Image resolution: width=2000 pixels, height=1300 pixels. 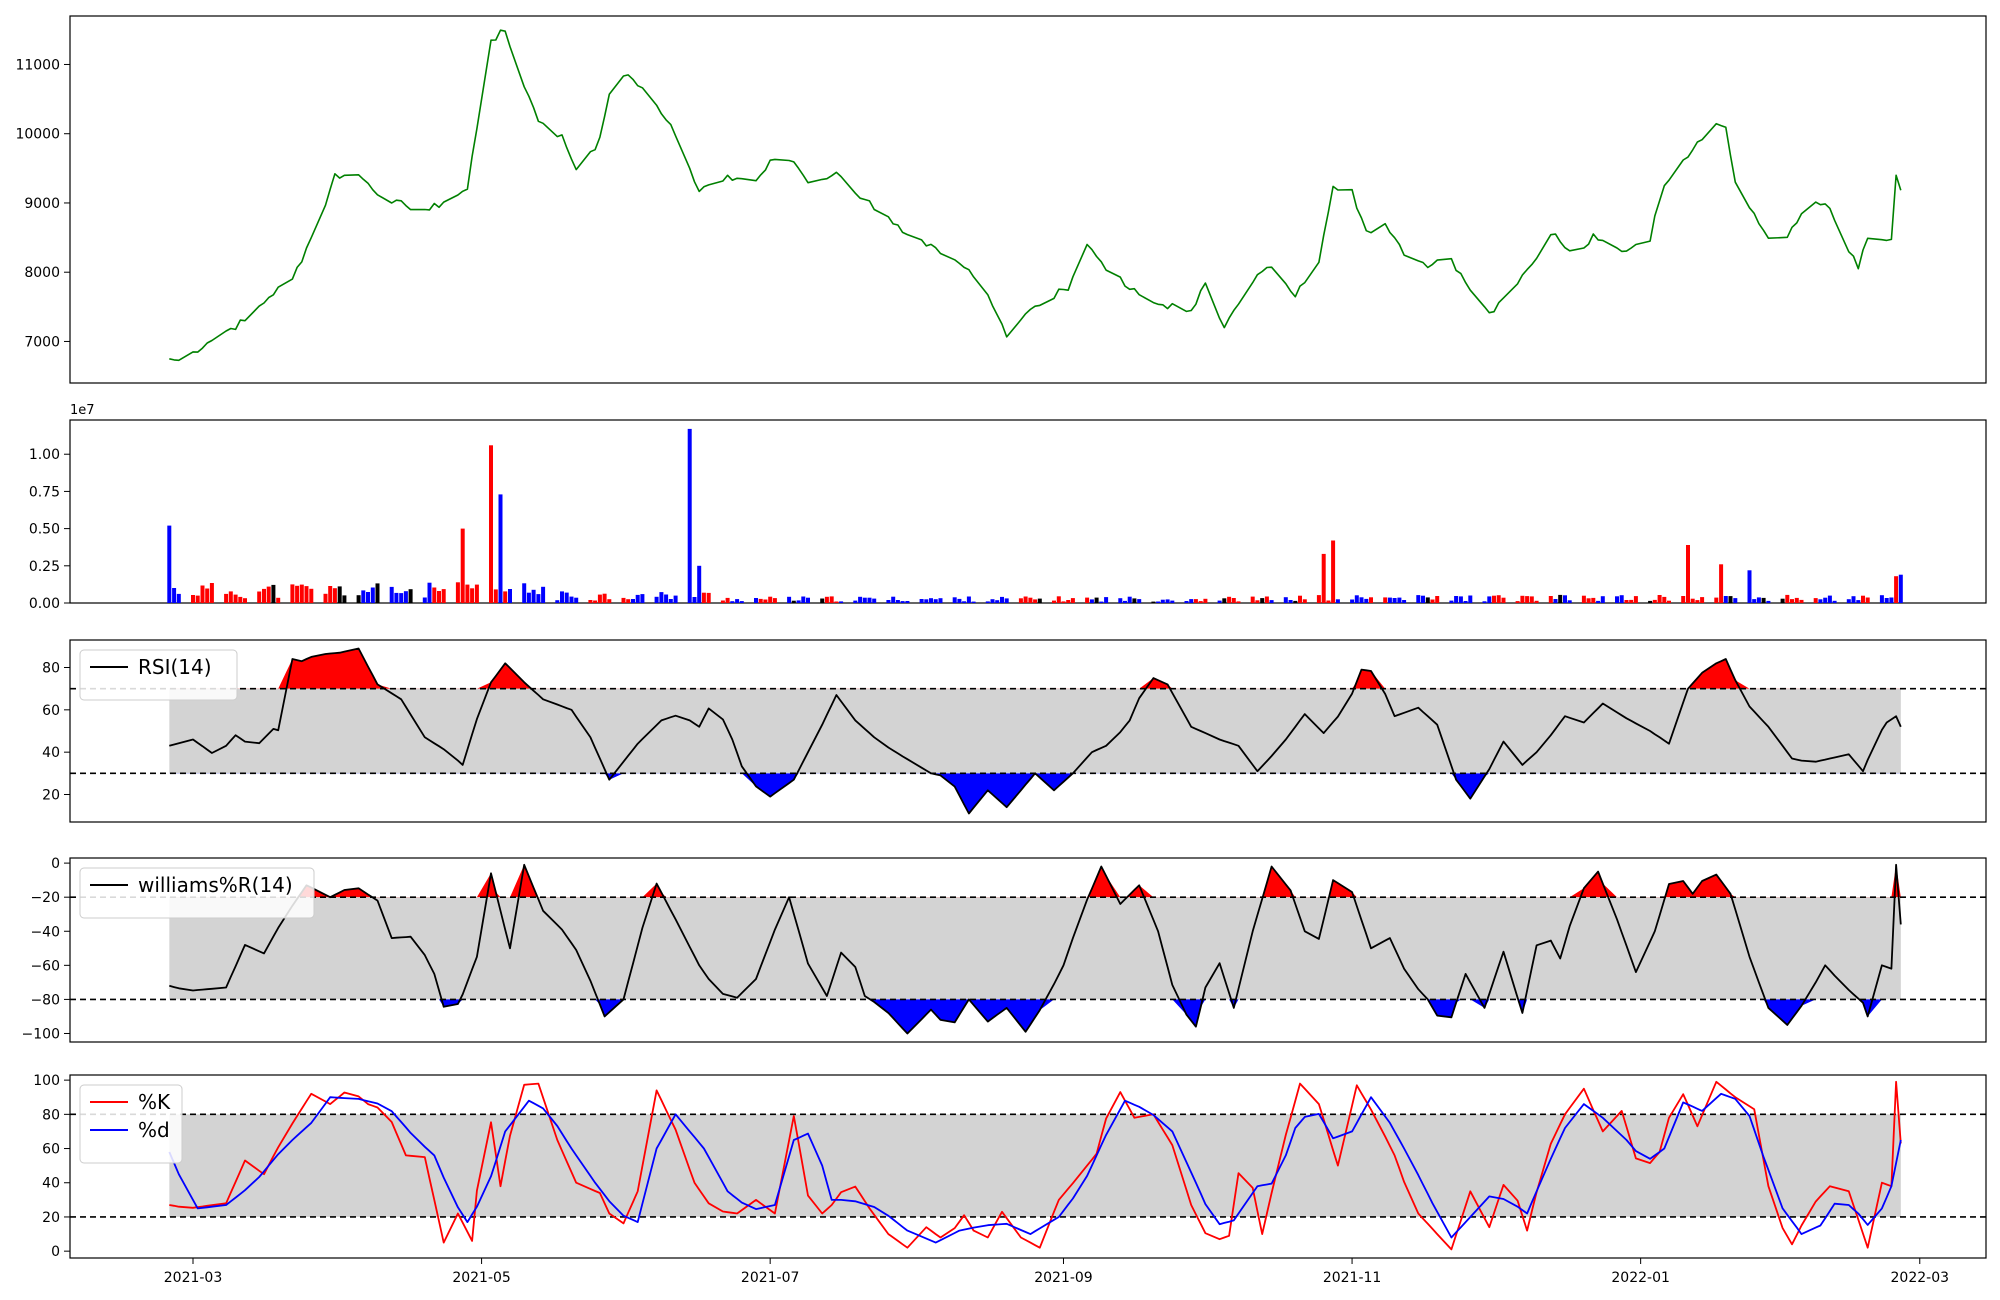 I want to click on rsi-band, so click(x=1035, y=731).